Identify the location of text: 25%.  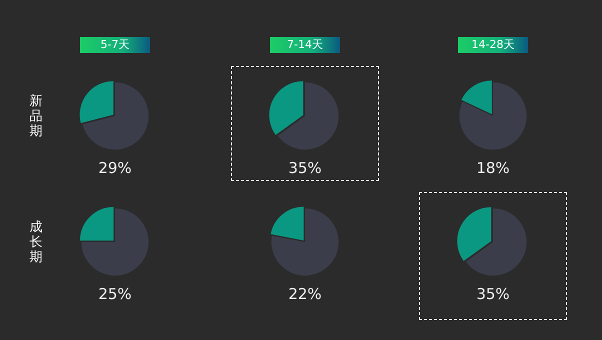
(115, 293).